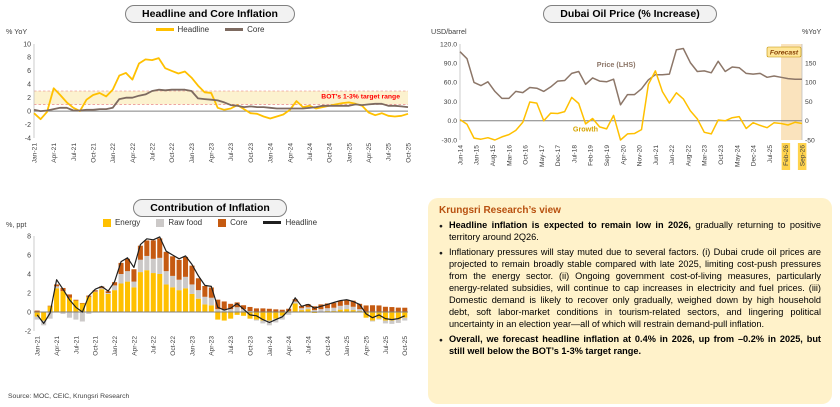 The width and height of the screenshot is (840, 407). Describe the element at coordinates (623, 155) in the screenshot. I see `x-tick-label: Apr-20` at that location.